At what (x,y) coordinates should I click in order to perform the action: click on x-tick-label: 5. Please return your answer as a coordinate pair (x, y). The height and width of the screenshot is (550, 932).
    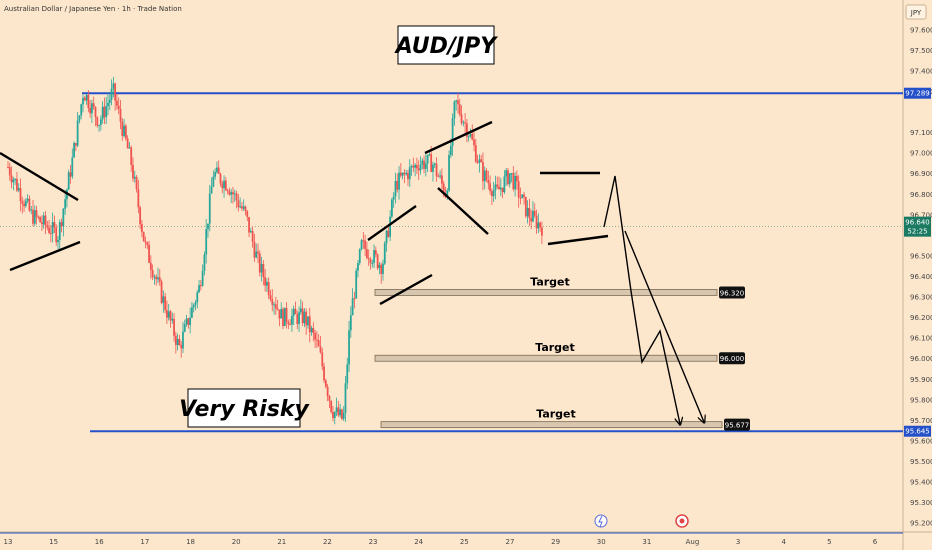
    Looking at the image, I should click on (829, 542).